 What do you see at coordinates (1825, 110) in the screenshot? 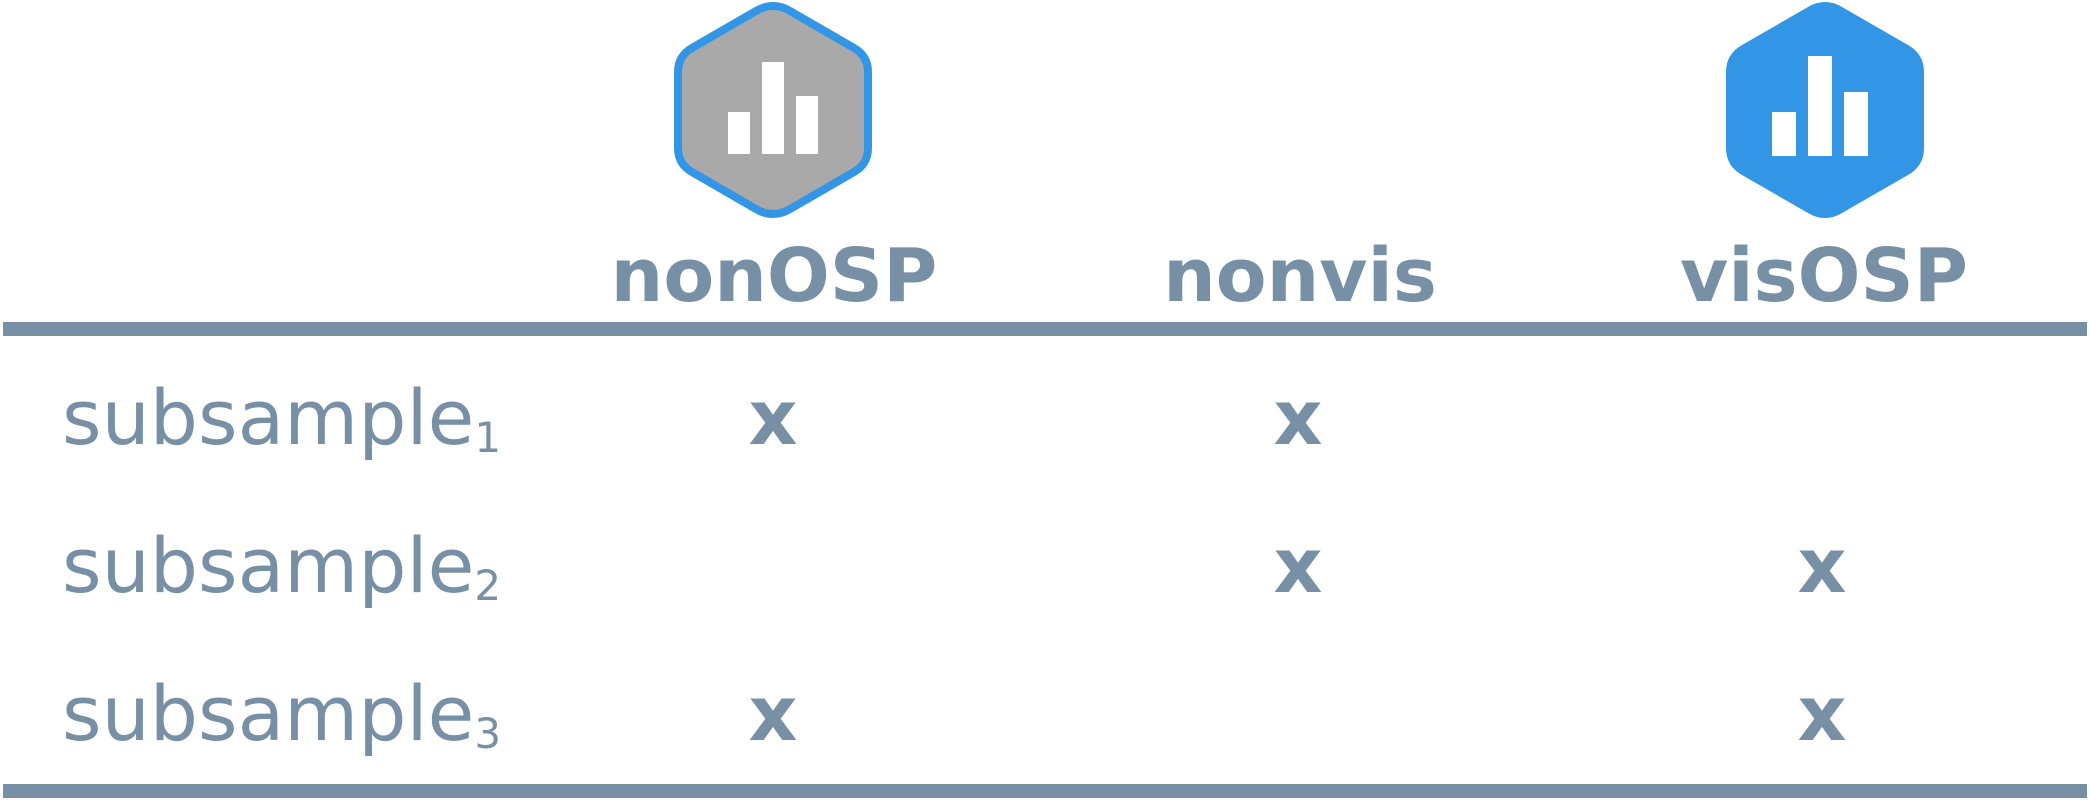
I see `bar-chart-hexagon-blue-icon` at bounding box center [1825, 110].